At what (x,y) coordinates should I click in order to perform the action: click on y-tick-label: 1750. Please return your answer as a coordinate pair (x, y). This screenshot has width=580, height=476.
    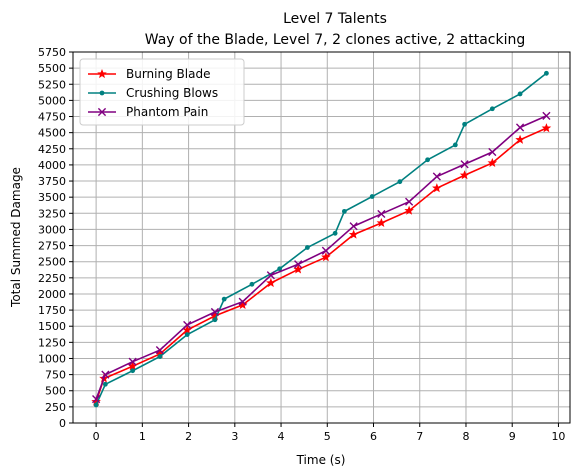
    Looking at the image, I should click on (52, 310).